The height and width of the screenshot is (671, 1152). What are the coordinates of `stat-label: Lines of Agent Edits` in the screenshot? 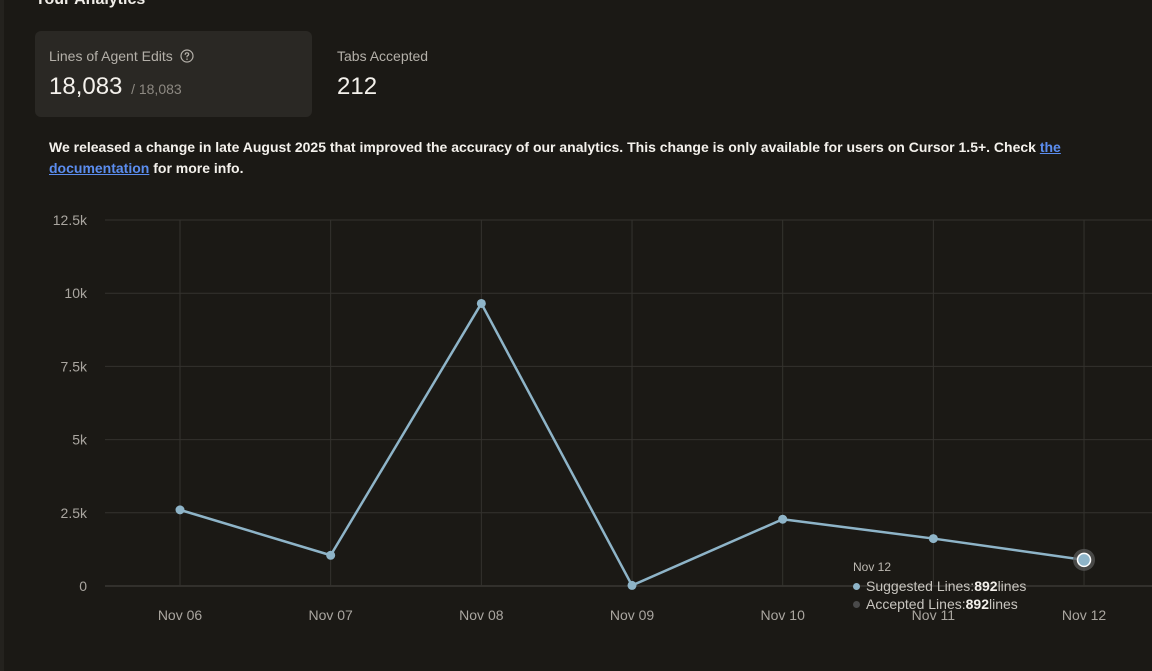 It's located at (121, 56).